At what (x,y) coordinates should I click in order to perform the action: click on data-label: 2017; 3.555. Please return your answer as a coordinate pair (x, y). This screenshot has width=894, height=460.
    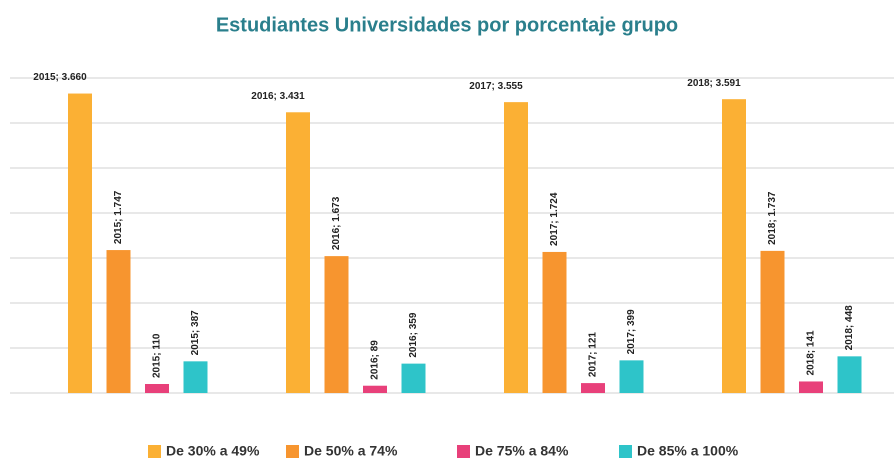
    Looking at the image, I should click on (496, 86).